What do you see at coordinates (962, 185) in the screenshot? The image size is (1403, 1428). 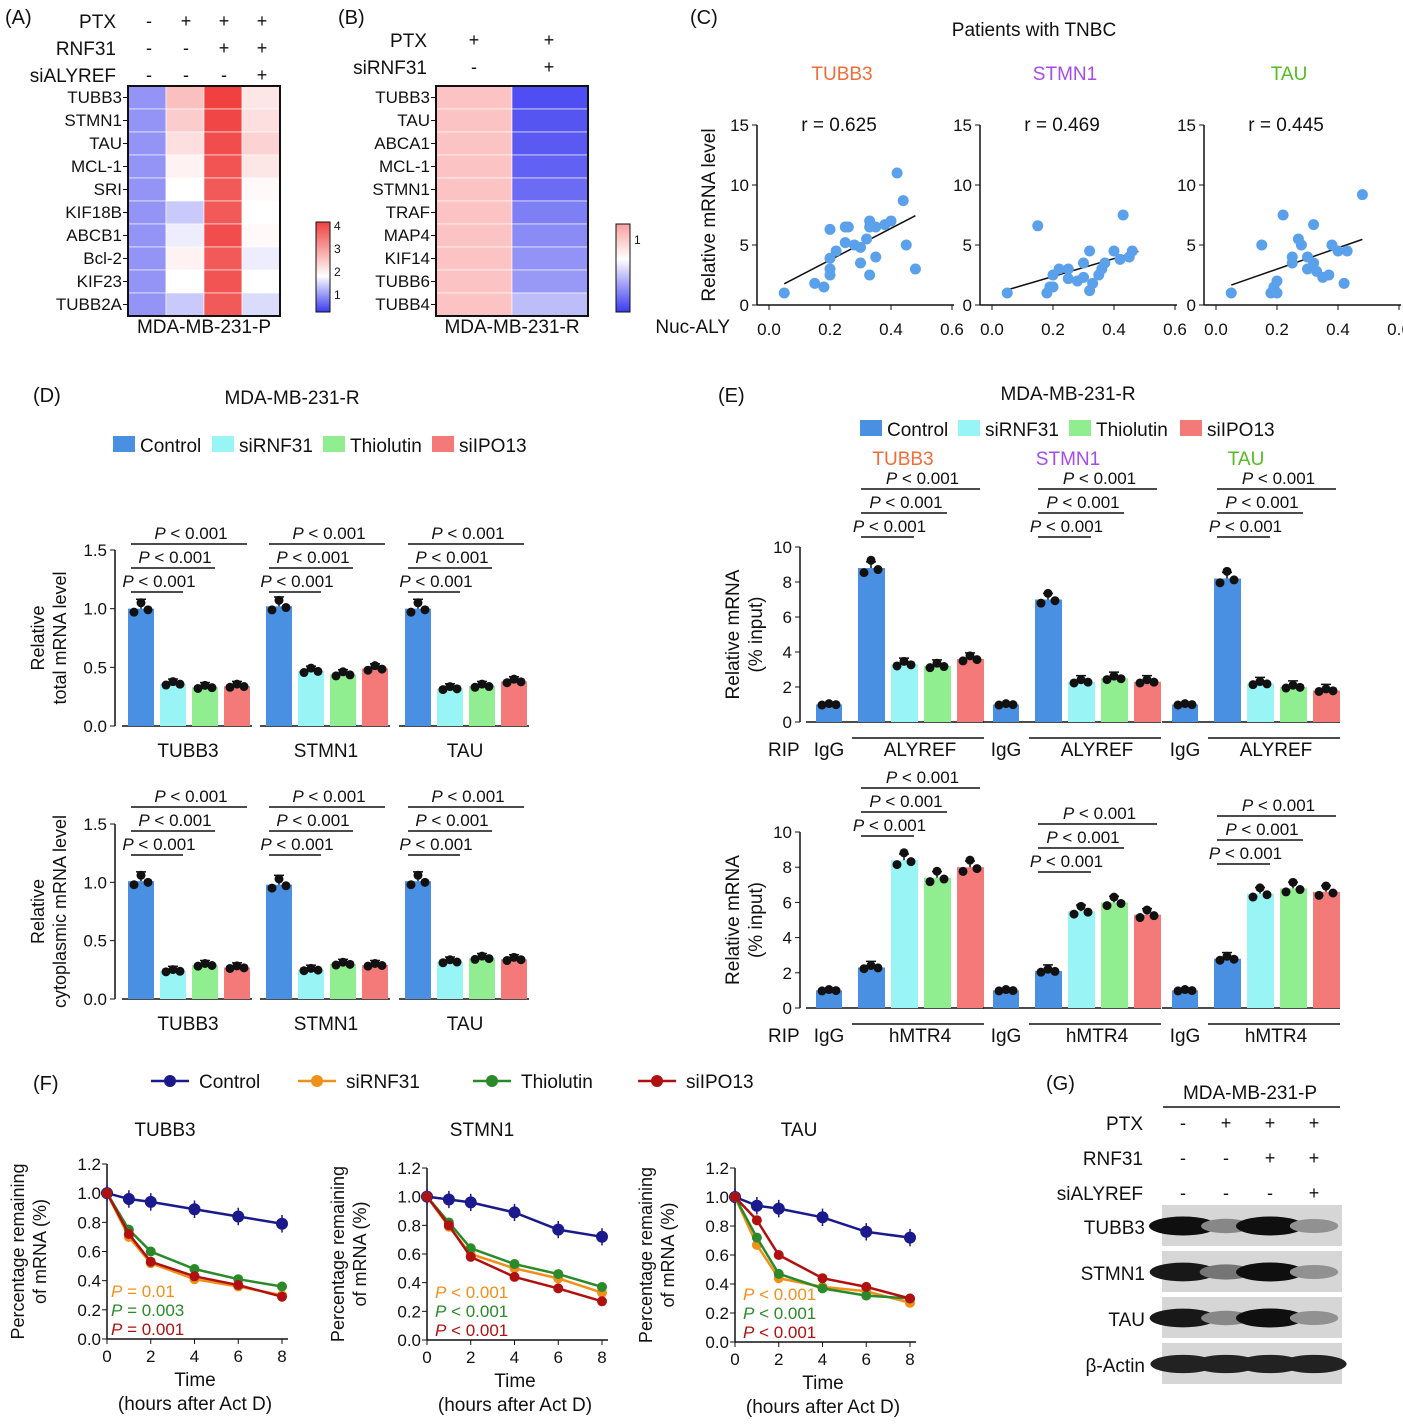 I see `y-tick-label: 10` at bounding box center [962, 185].